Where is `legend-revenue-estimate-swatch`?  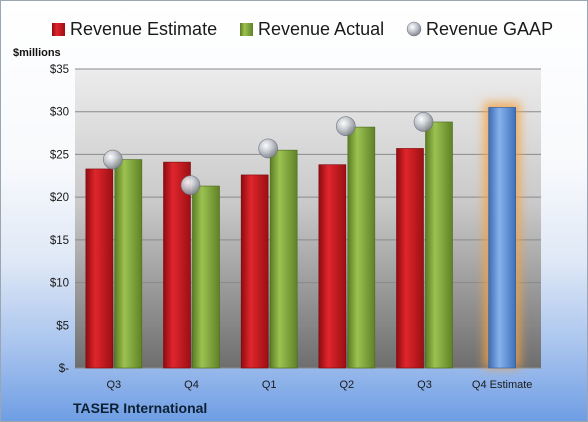
legend-revenue-estimate-swatch is located at coordinates (58, 29).